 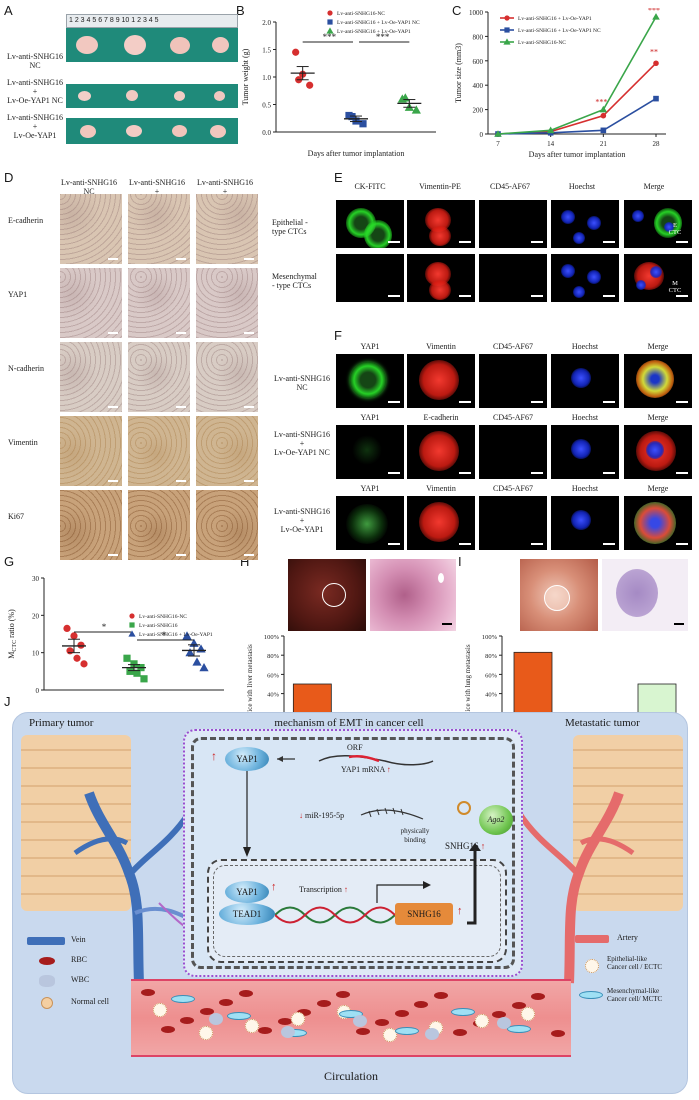 I want to click on col-label-e1: CK-FITC, so click(x=370, y=186).